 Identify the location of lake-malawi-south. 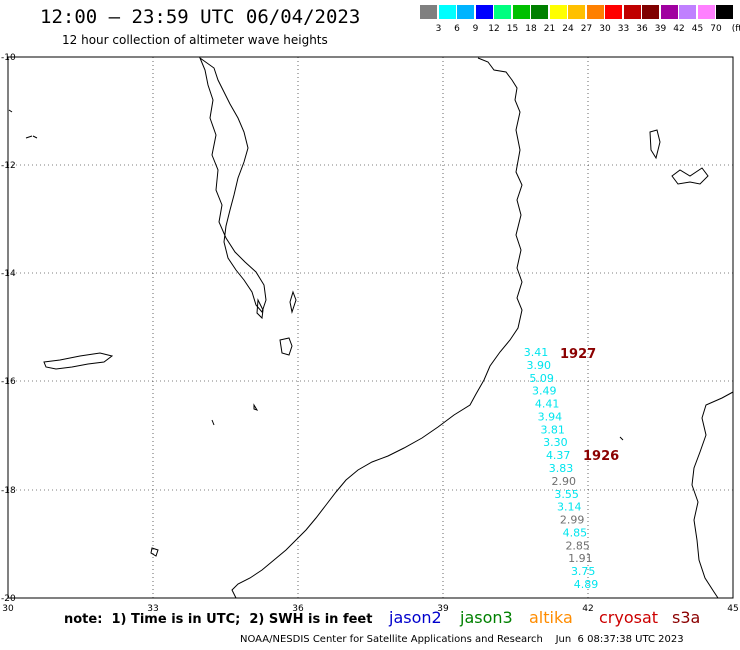
(260, 309).